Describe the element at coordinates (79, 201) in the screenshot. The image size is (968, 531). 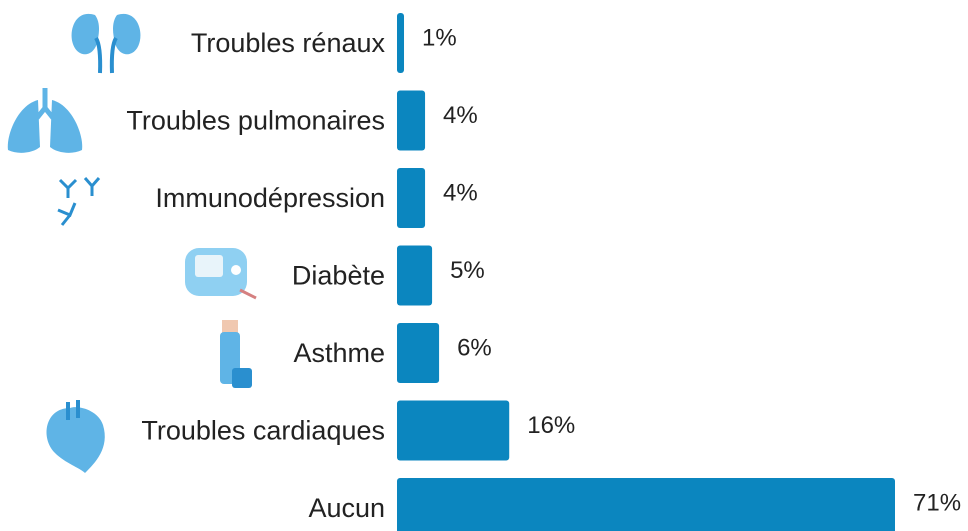
I see `icon-antibodies` at that location.